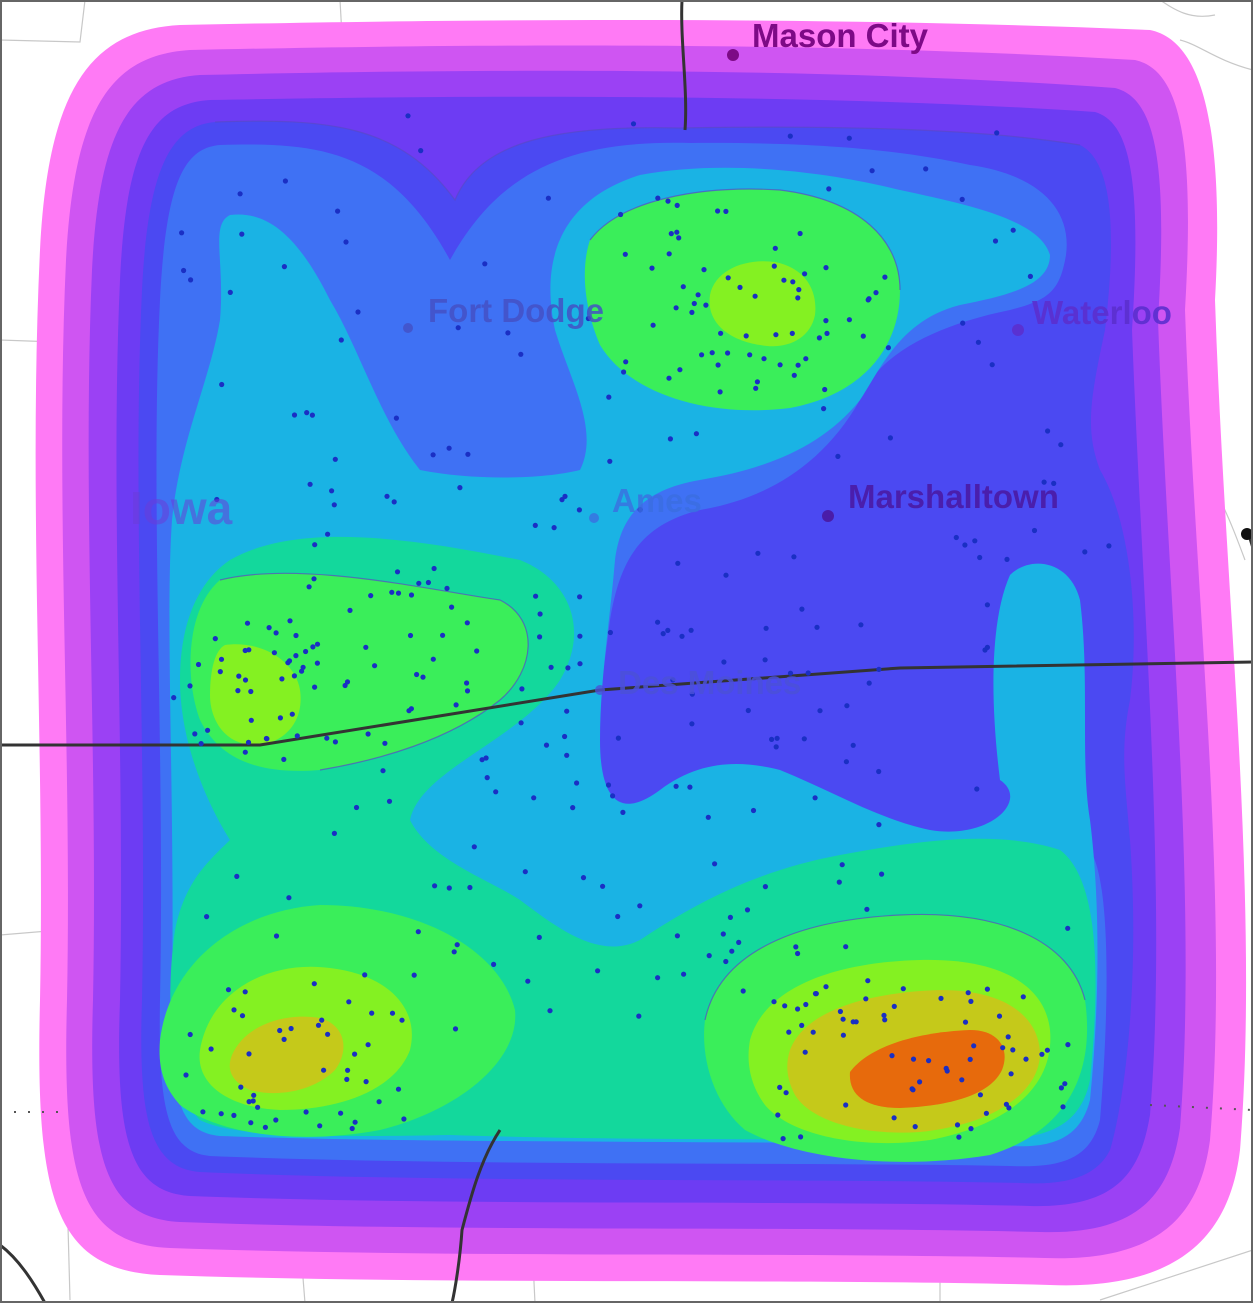 Image resolution: width=1253 pixels, height=1303 pixels. I want to click on contour-band-level-10a, so click(255, 694).